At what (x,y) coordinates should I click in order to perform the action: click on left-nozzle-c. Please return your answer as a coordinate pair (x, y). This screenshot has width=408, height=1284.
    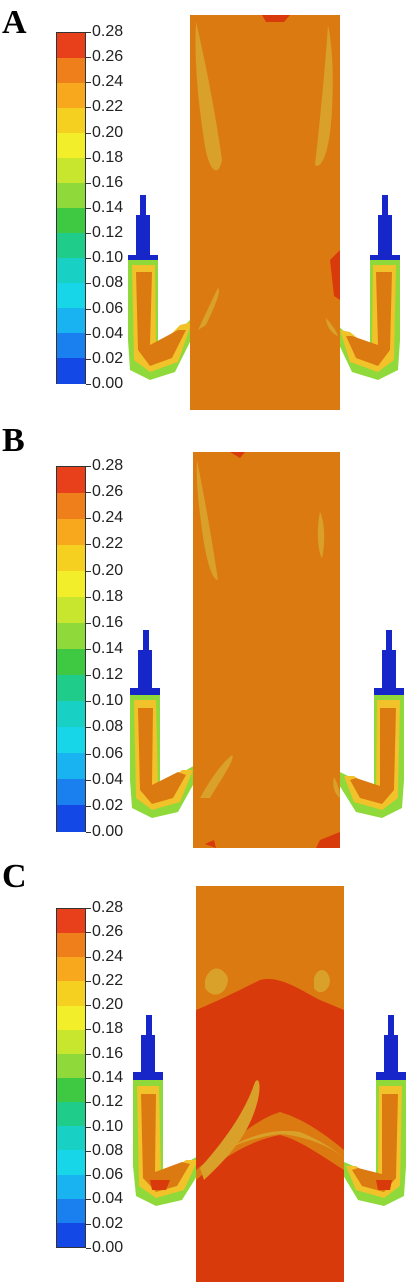
    Looking at the image, I should click on (167, 1110).